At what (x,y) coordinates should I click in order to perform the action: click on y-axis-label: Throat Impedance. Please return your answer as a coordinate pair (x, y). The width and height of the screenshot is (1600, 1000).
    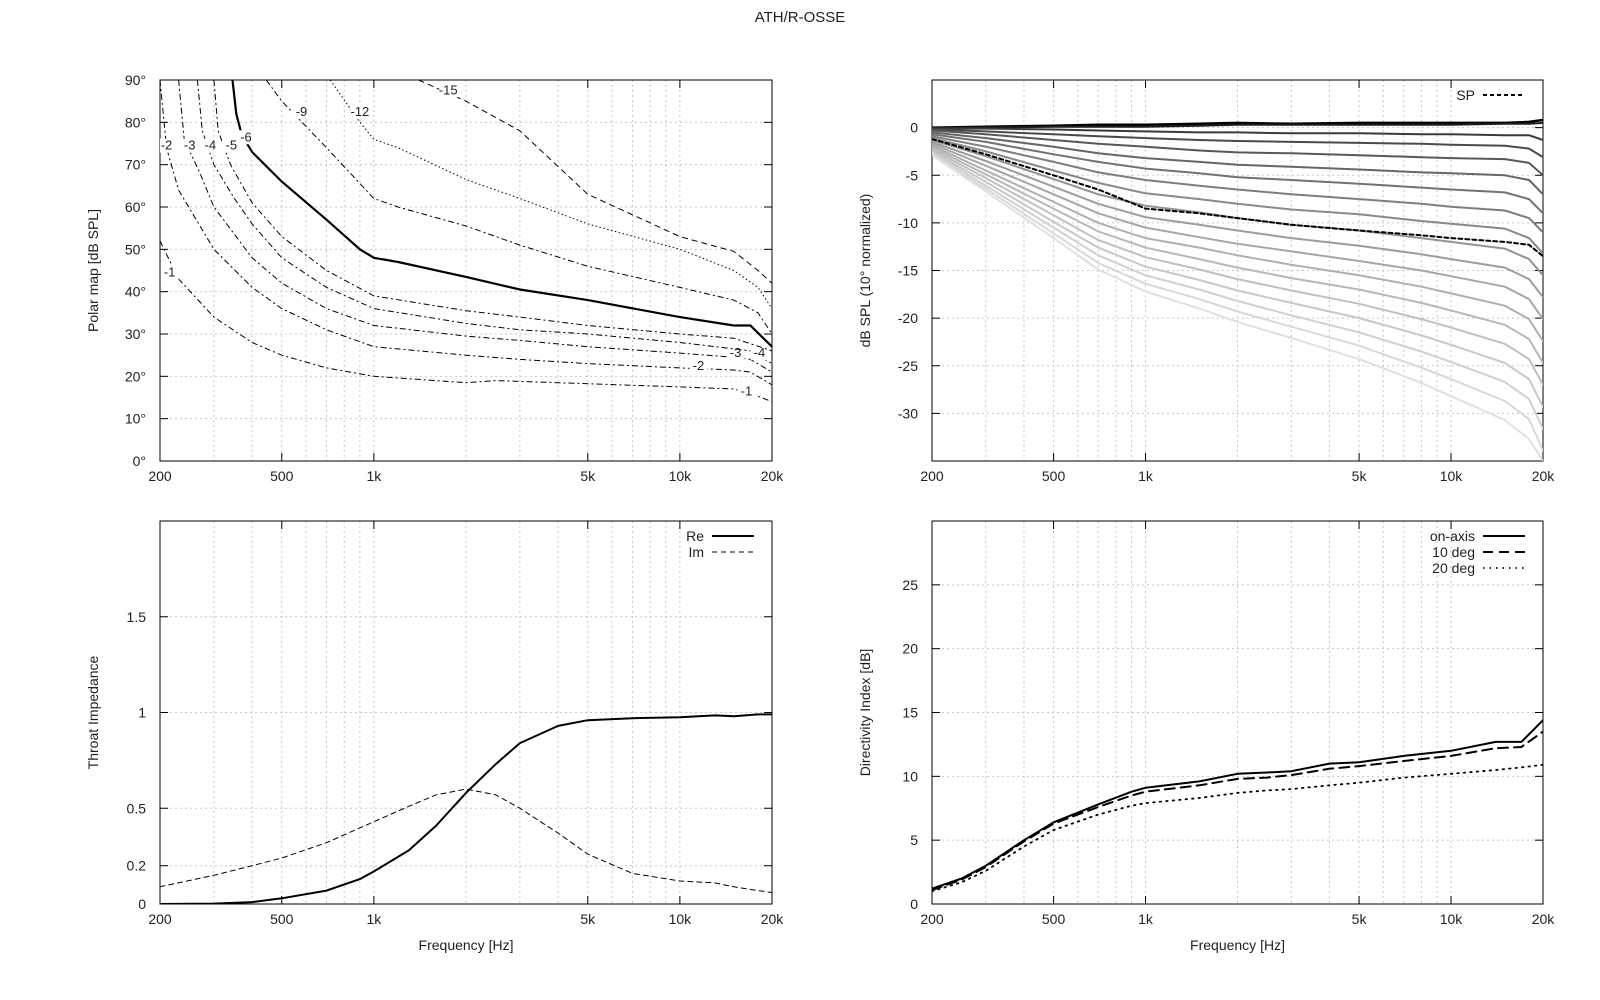
    Looking at the image, I should click on (93, 712).